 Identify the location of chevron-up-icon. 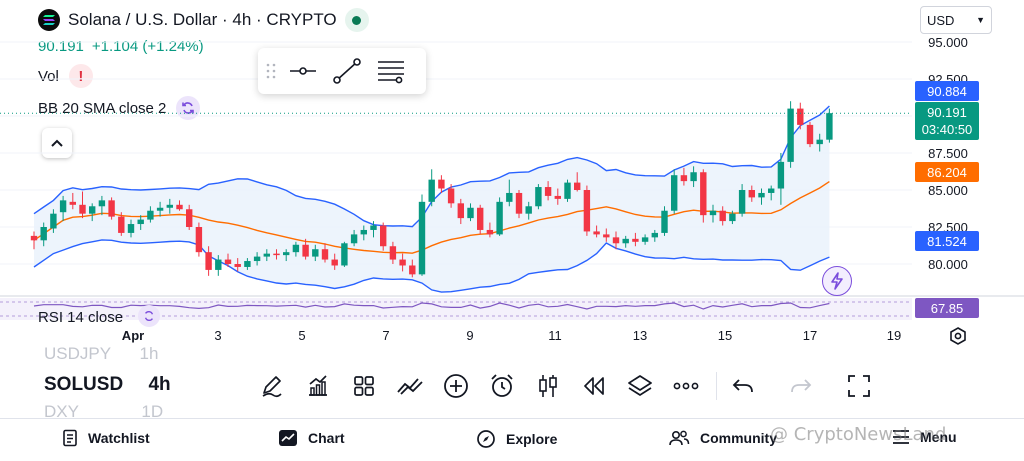
(57, 143).